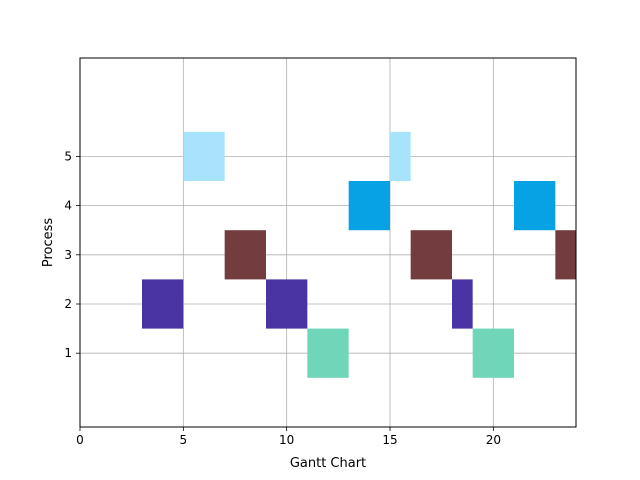  What do you see at coordinates (493, 440) in the screenshot?
I see `x-tick-label: 20` at bounding box center [493, 440].